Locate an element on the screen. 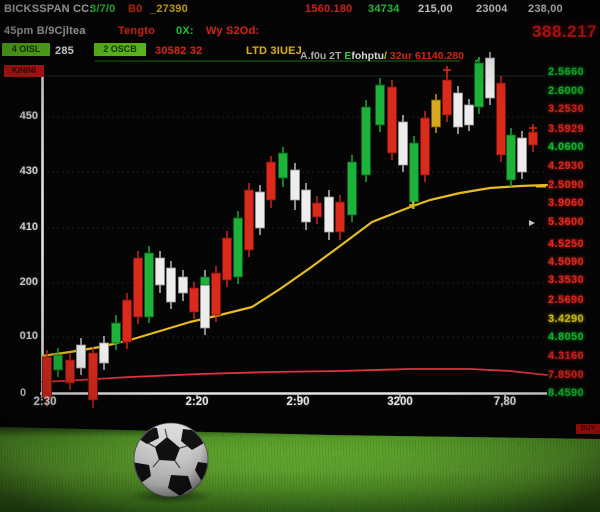 The height and width of the screenshot is (512, 600). soccer-ball is located at coordinates (171, 460).